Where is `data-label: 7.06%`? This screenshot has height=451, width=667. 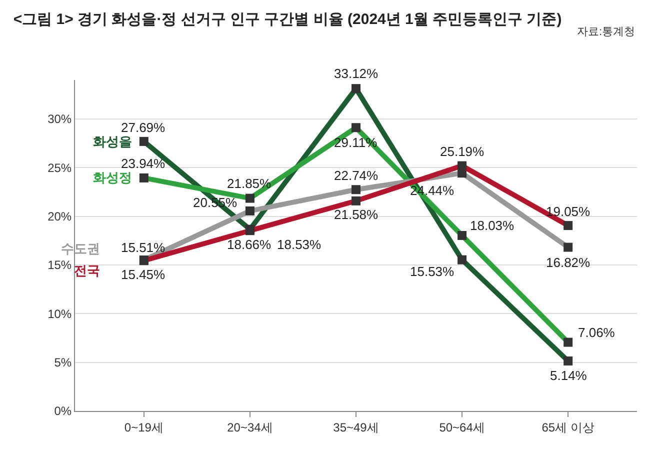 data-label: 7.06% is located at coordinates (597, 332).